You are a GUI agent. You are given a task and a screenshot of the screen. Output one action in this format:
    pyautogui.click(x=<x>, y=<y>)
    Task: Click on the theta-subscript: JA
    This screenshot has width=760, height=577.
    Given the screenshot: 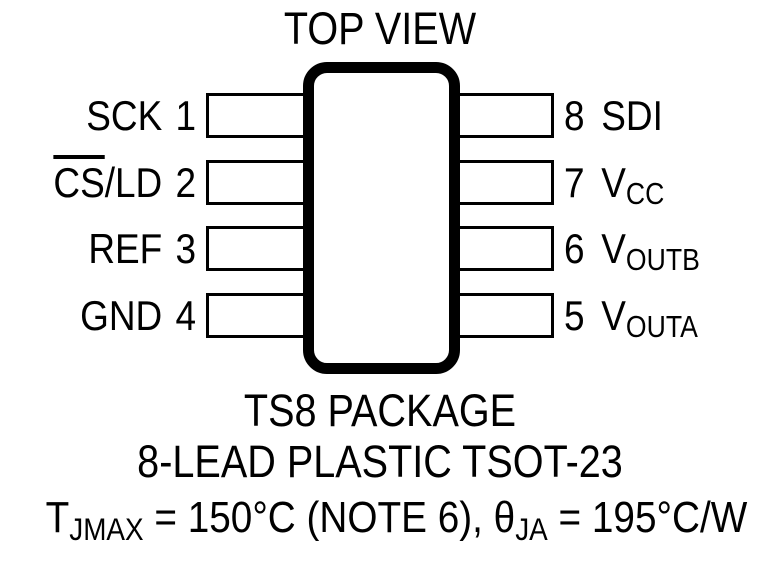 What is the action you would take?
    pyautogui.click(x=531, y=529)
    